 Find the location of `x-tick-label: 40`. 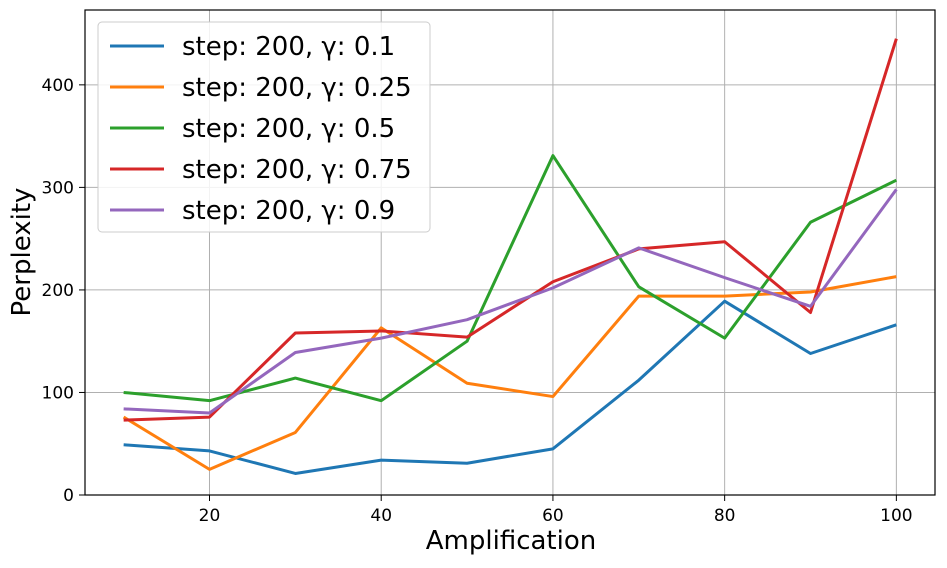

x-tick-label: 40 is located at coordinates (381, 516).